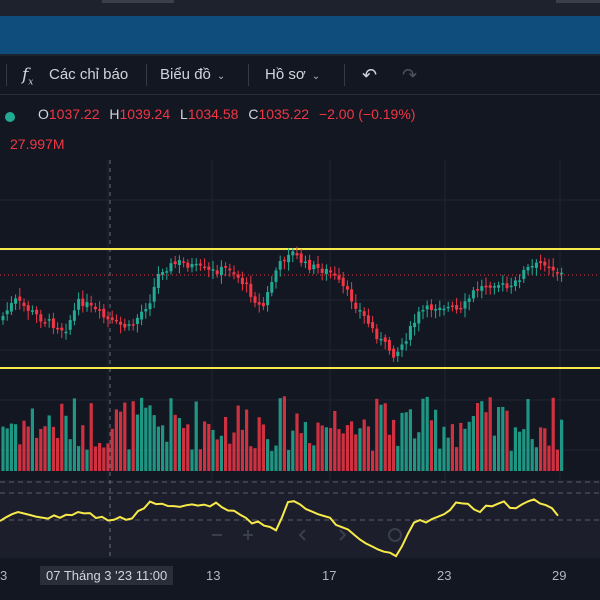 The width and height of the screenshot is (600, 600). What do you see at coordinates (300, 519) in the screenshot?
I see `oscillator-pane` at bounding box center [300, 519].